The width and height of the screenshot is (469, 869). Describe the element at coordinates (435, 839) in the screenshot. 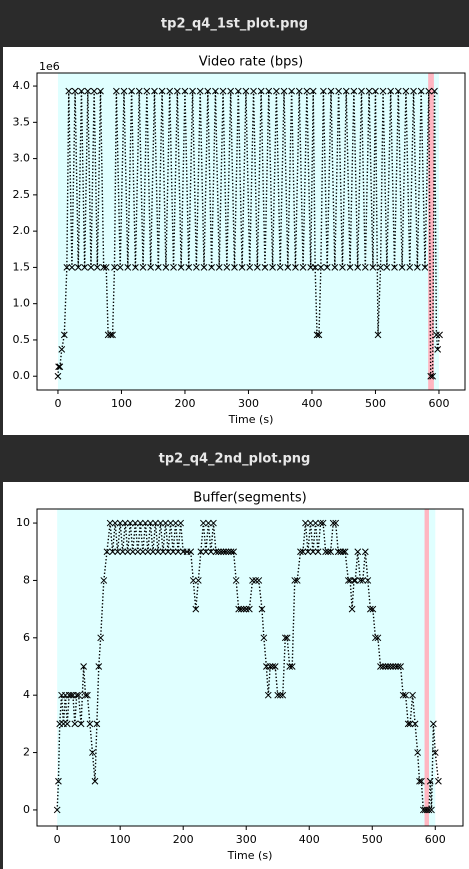

I see `x-tick-label: 600` at that location.